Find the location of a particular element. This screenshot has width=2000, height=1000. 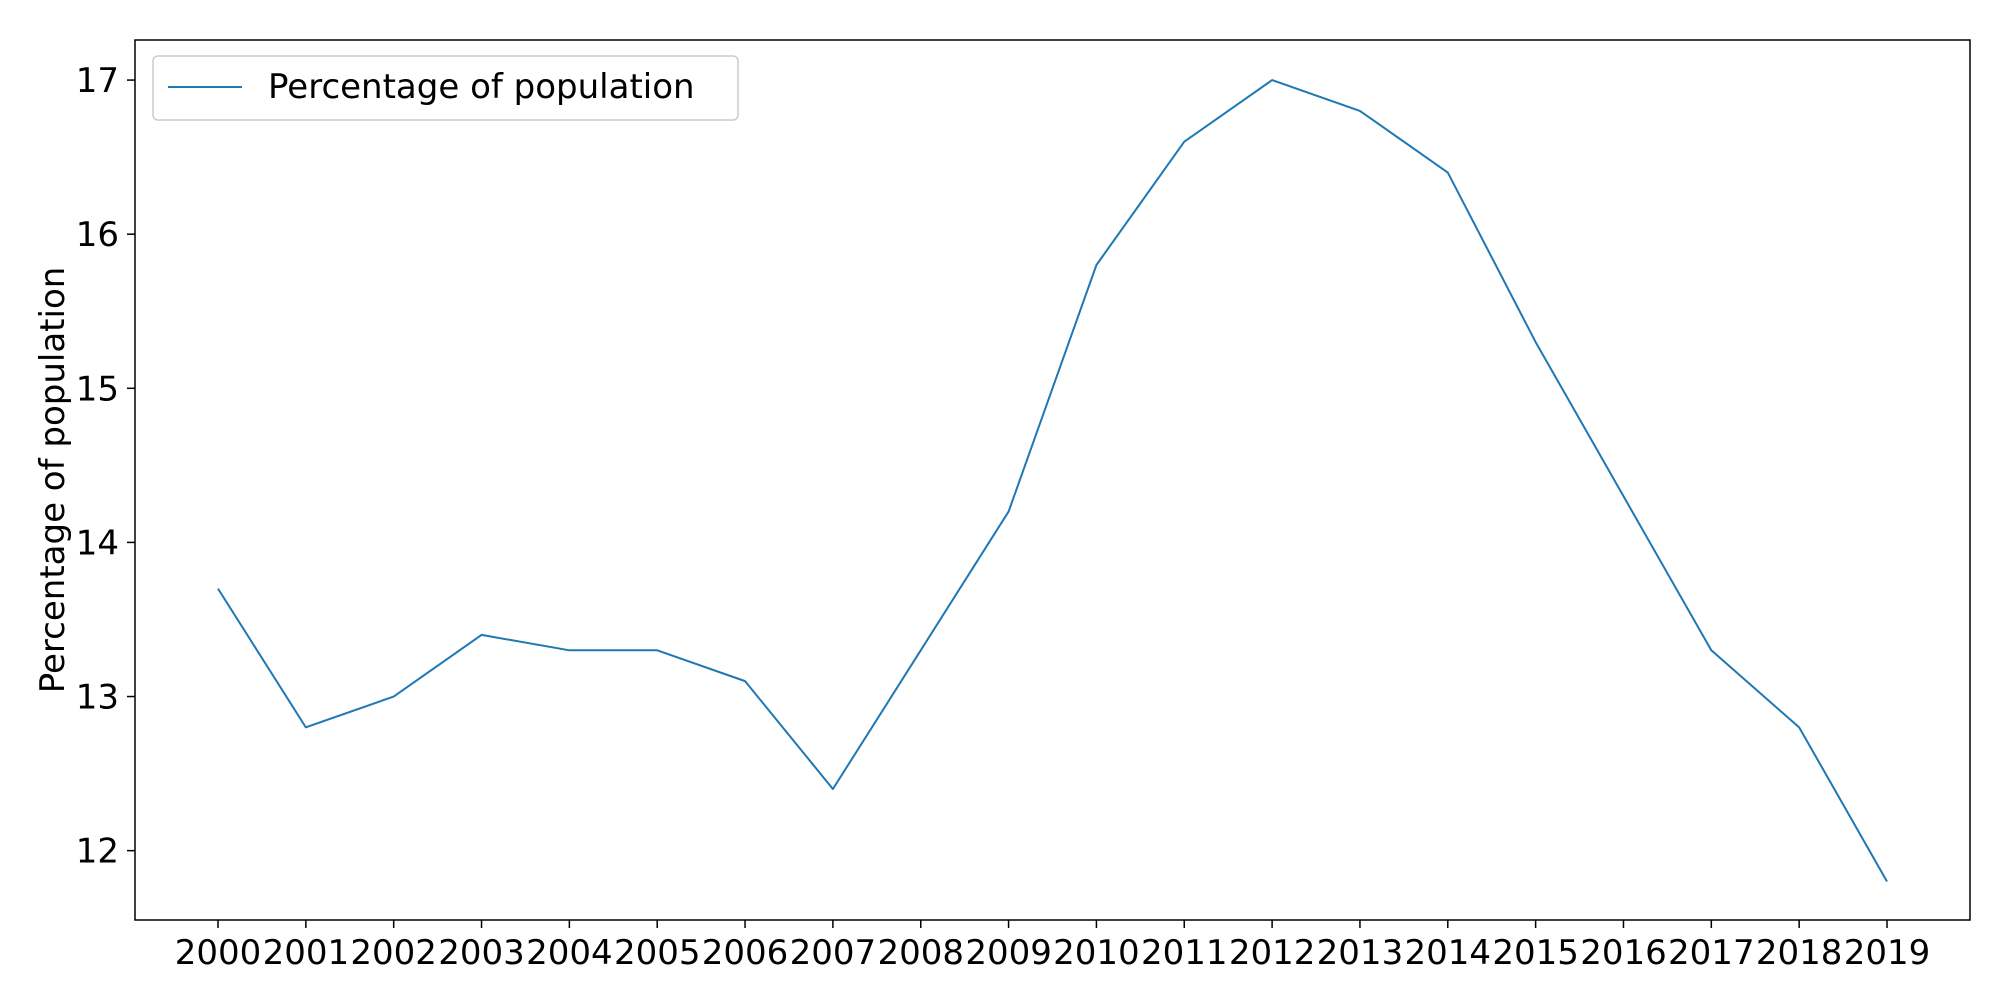

y-tick-label: 16 is located at coordinates (97, 235).